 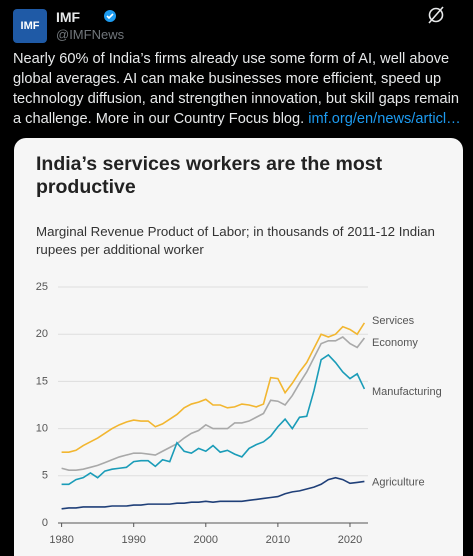 What do you see at coordinates (30, 26) in the screenshot?
I see `avatar: IMF` at bounding box center [30, 26].